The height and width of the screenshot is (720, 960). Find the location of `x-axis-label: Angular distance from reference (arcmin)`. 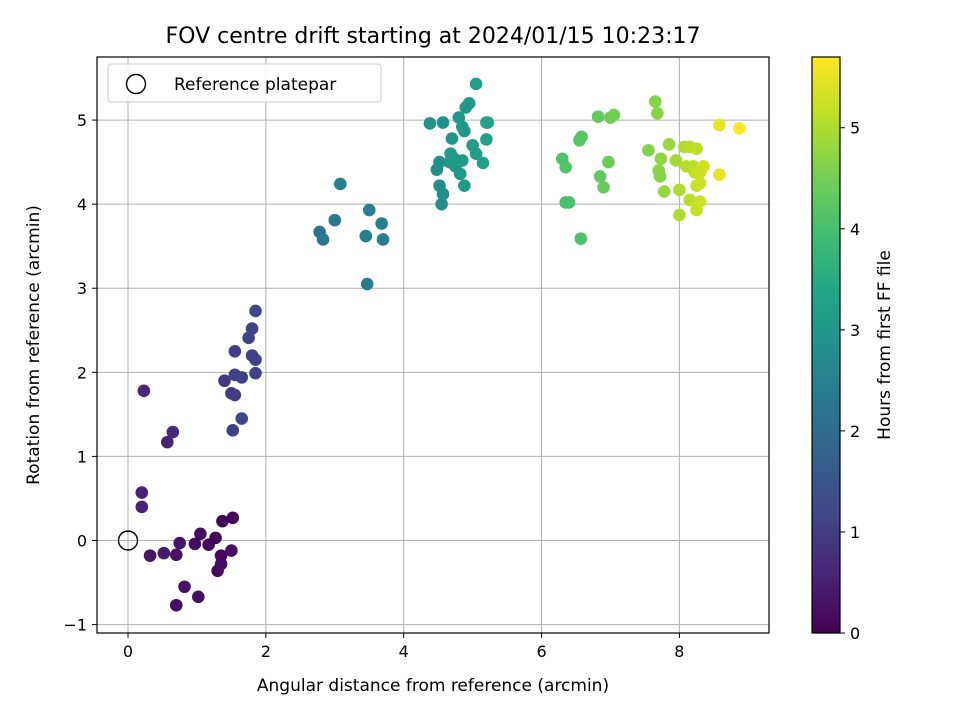

x-axis-label: Angular distance from reference (arcmin) is located at coordinates (433, 686).